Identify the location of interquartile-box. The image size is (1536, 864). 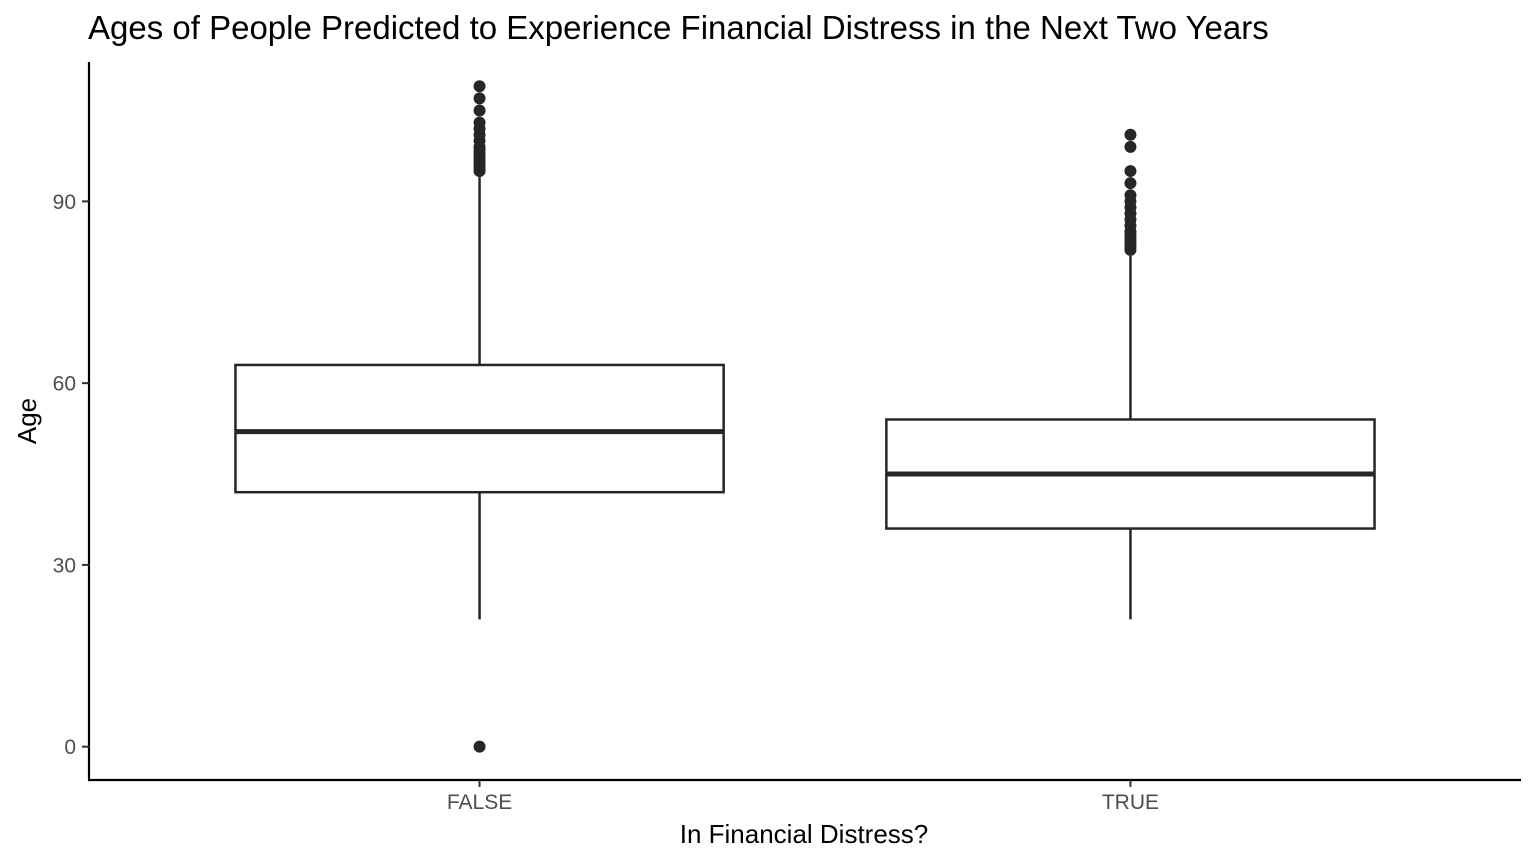
(479, 428).